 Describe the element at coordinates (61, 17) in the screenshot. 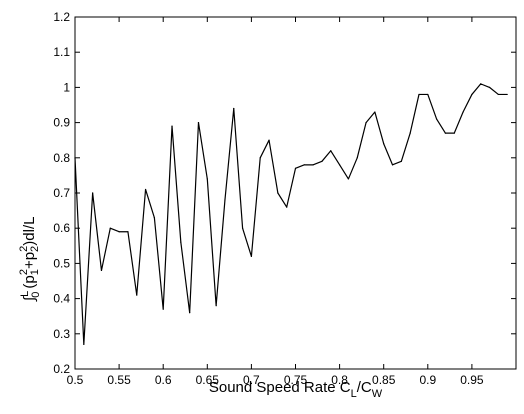

I see `y-tick-label-10: 1.2` at that location.